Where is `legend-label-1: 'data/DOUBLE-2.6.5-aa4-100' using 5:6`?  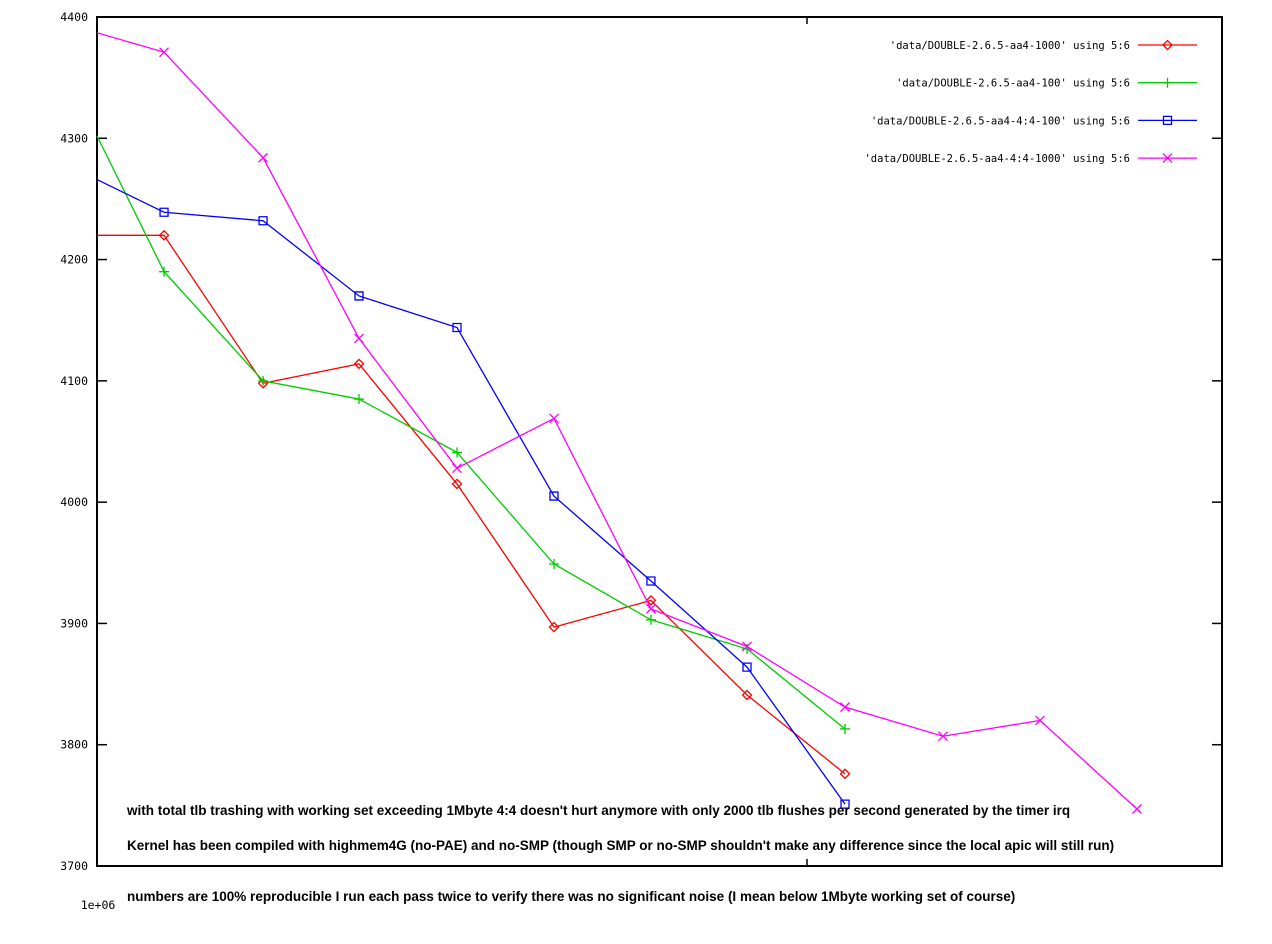
legend-label-1: 'data/DOUBLE-2.6.5-aa4-100' using 5:6 is located at coordinates (1013, 84).